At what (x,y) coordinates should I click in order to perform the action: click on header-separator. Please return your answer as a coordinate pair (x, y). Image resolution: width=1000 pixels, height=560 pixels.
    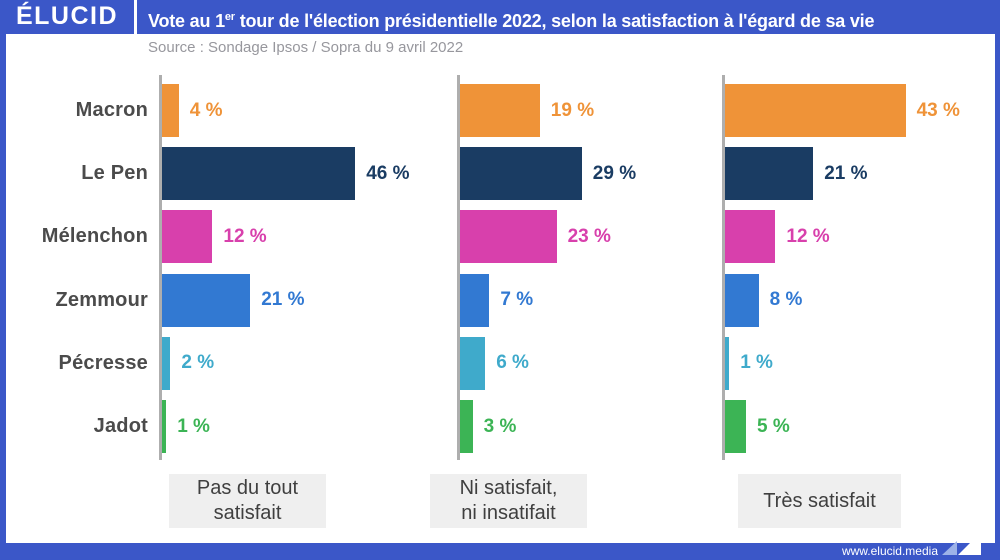
    Looking at the image, I should click on (135, 17).